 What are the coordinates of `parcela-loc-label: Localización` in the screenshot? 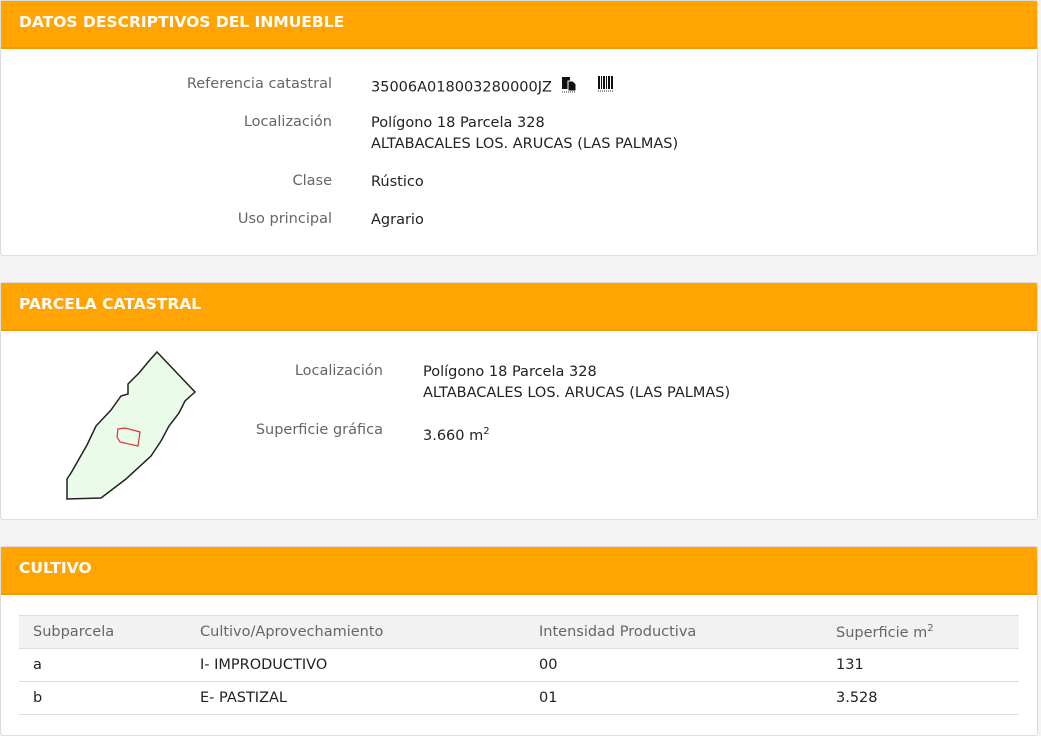 It's located at (338, 371).